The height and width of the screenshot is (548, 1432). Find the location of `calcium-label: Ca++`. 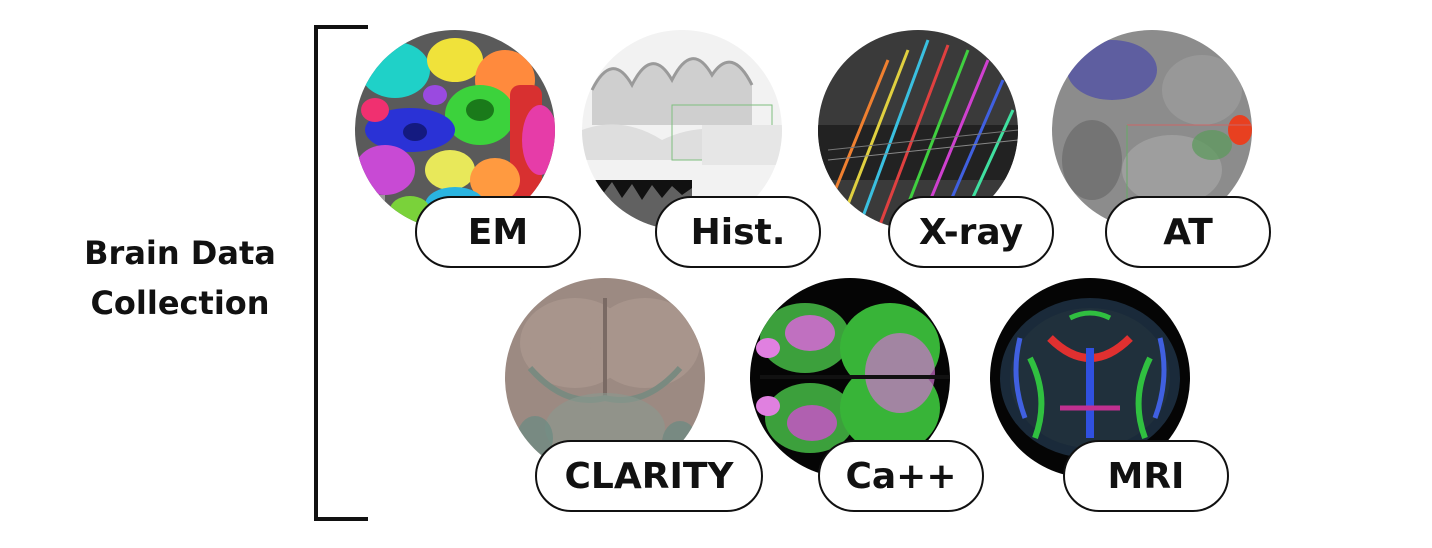

calcium-label: Ca++ is located at coordinates (901, 476).